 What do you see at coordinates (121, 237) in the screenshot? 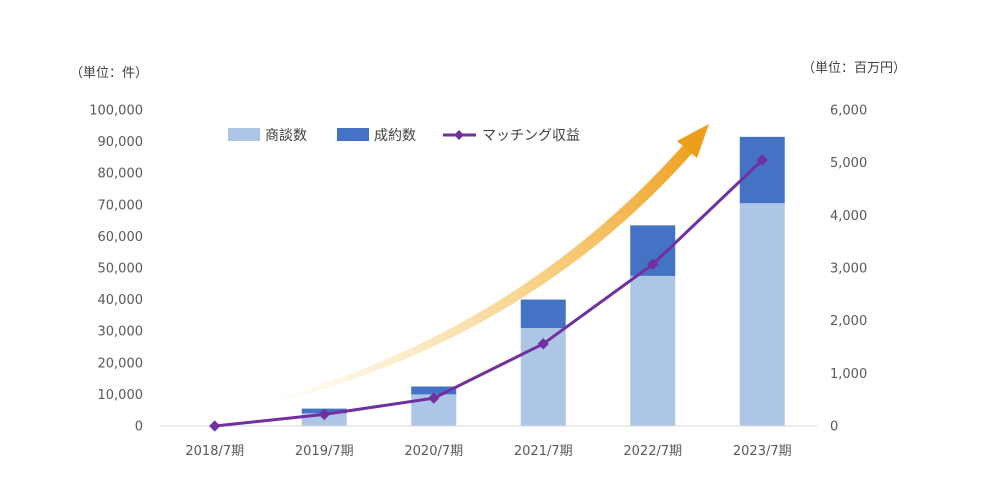
I see `left-tick-label: 60,000` at bounding box center [121, 237].